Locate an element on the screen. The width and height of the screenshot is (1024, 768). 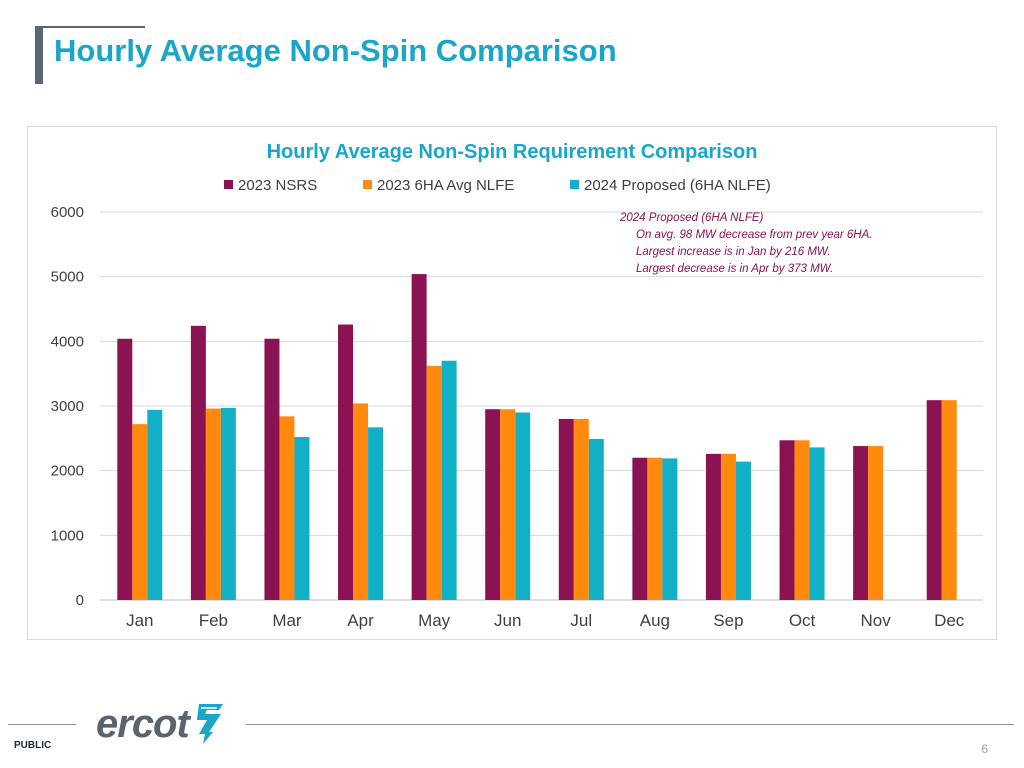
ercot-logo: ercot is located at coordinates (161, 724).